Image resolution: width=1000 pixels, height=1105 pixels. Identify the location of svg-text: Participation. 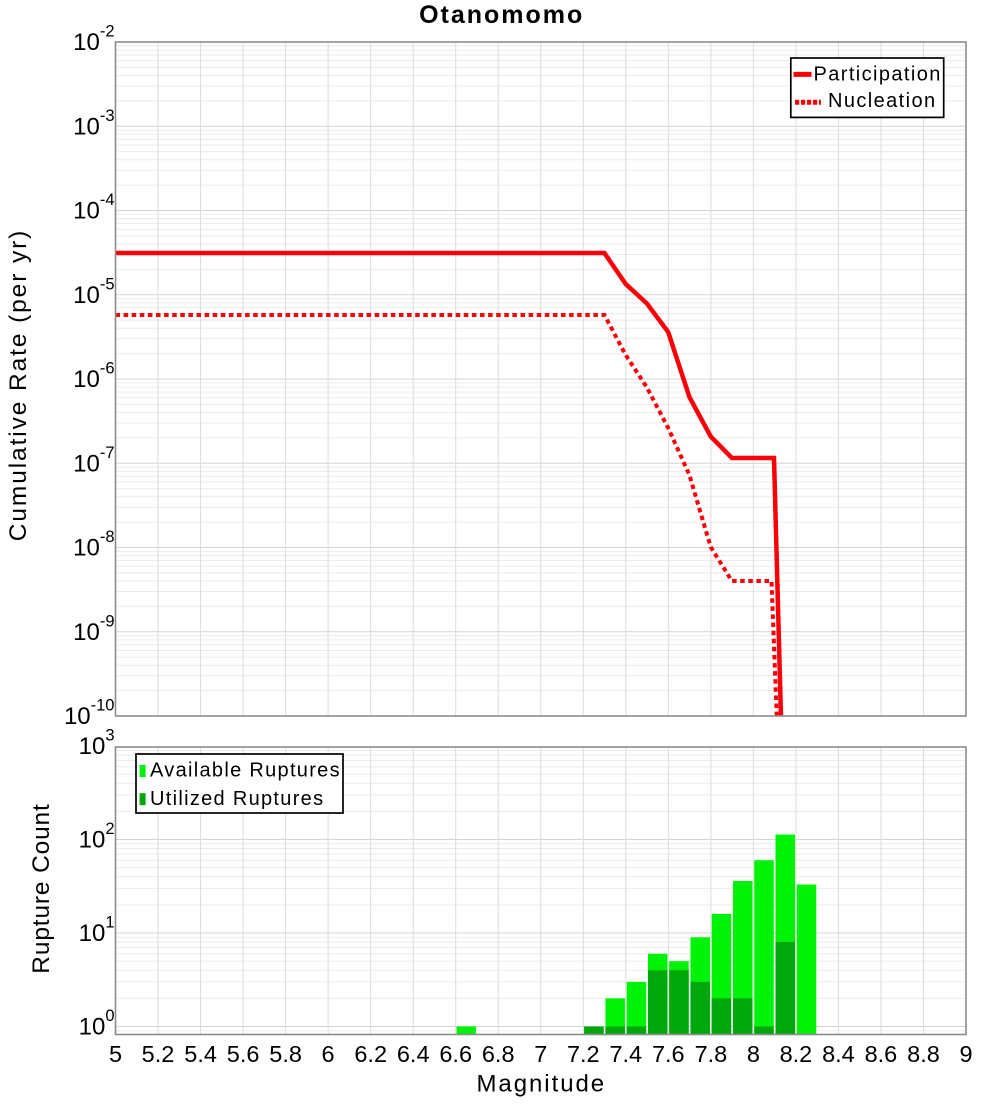
(878, 75).